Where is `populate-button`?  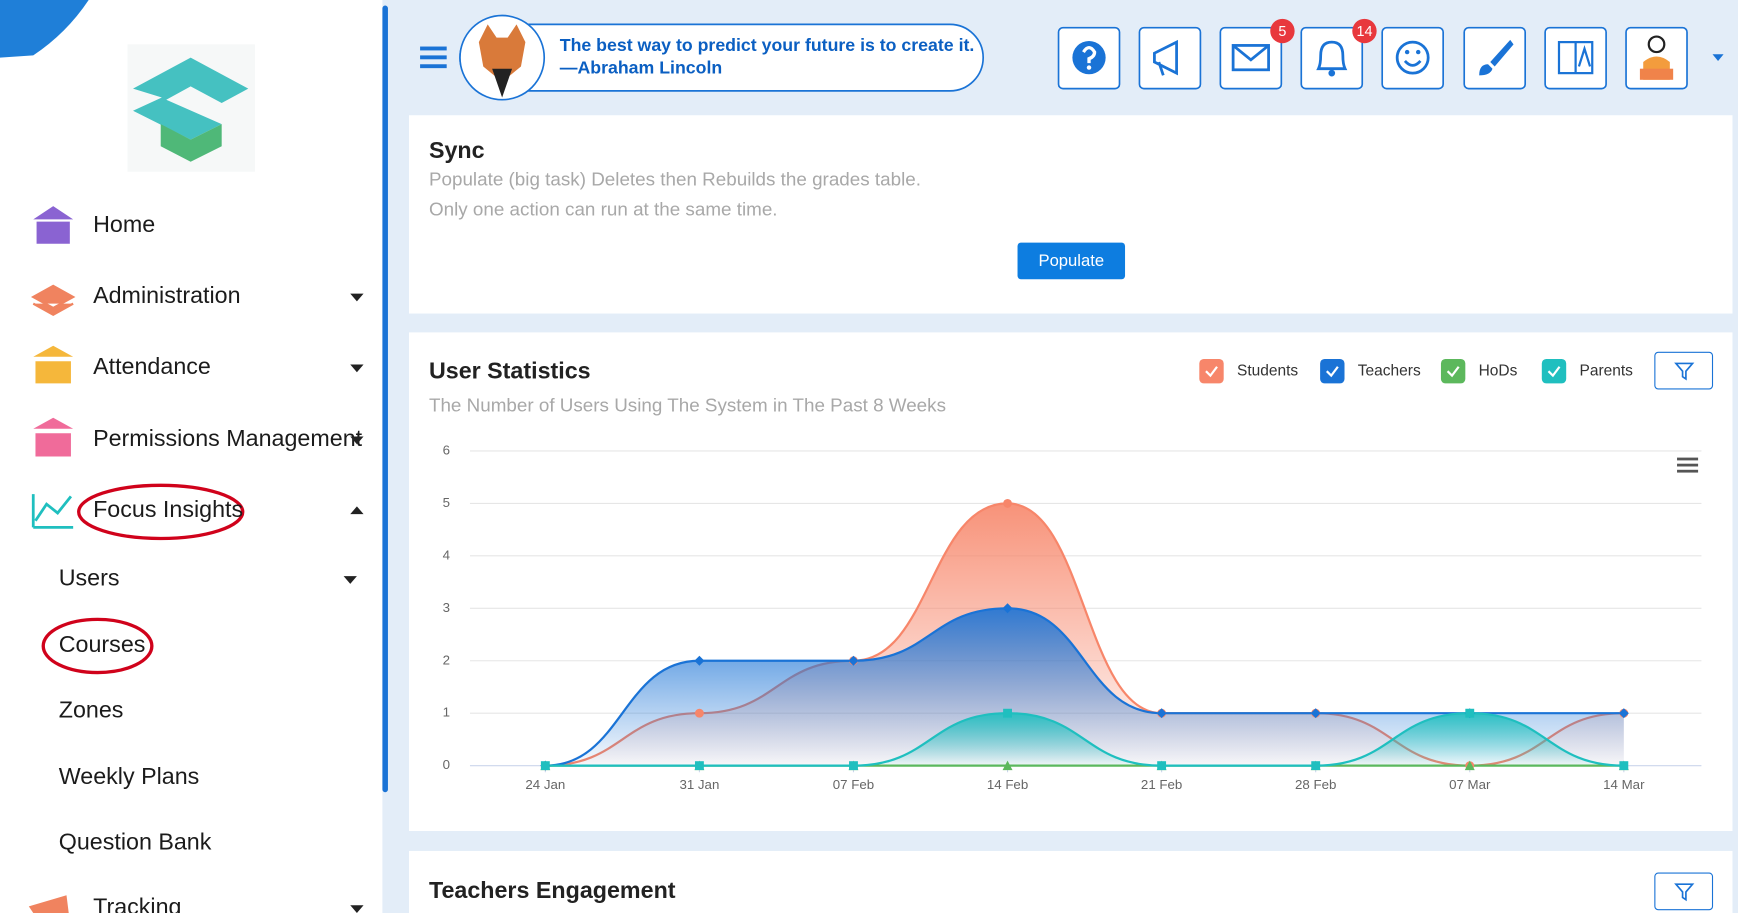
populate-button is located at coordinates (1071, 261).